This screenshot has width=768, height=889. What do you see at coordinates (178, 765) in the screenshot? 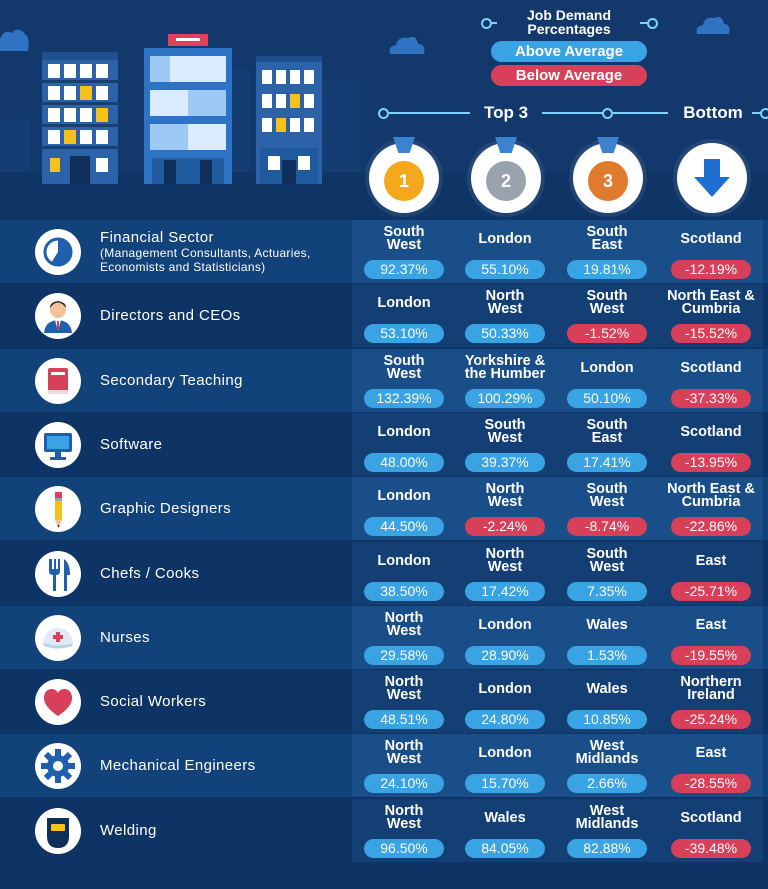
I see `category-name: Mechanical Engineers` at bounding box center [178, 765].